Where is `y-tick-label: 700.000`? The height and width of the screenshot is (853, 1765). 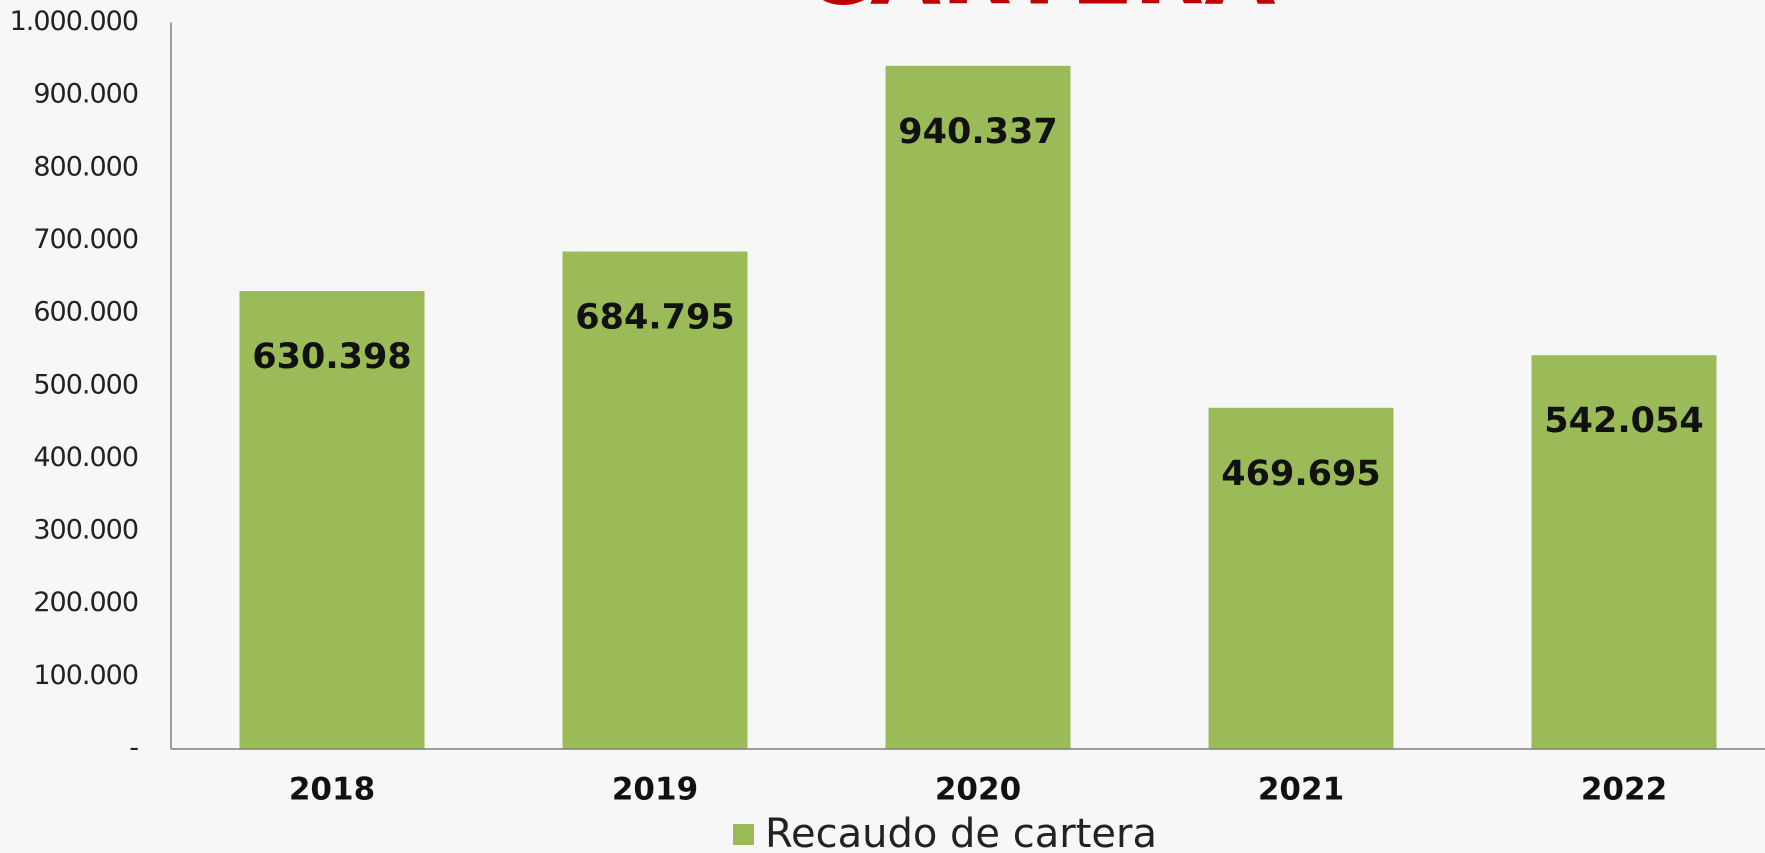
y-tick-label: 700.000 is located at coordinates (85, 239).